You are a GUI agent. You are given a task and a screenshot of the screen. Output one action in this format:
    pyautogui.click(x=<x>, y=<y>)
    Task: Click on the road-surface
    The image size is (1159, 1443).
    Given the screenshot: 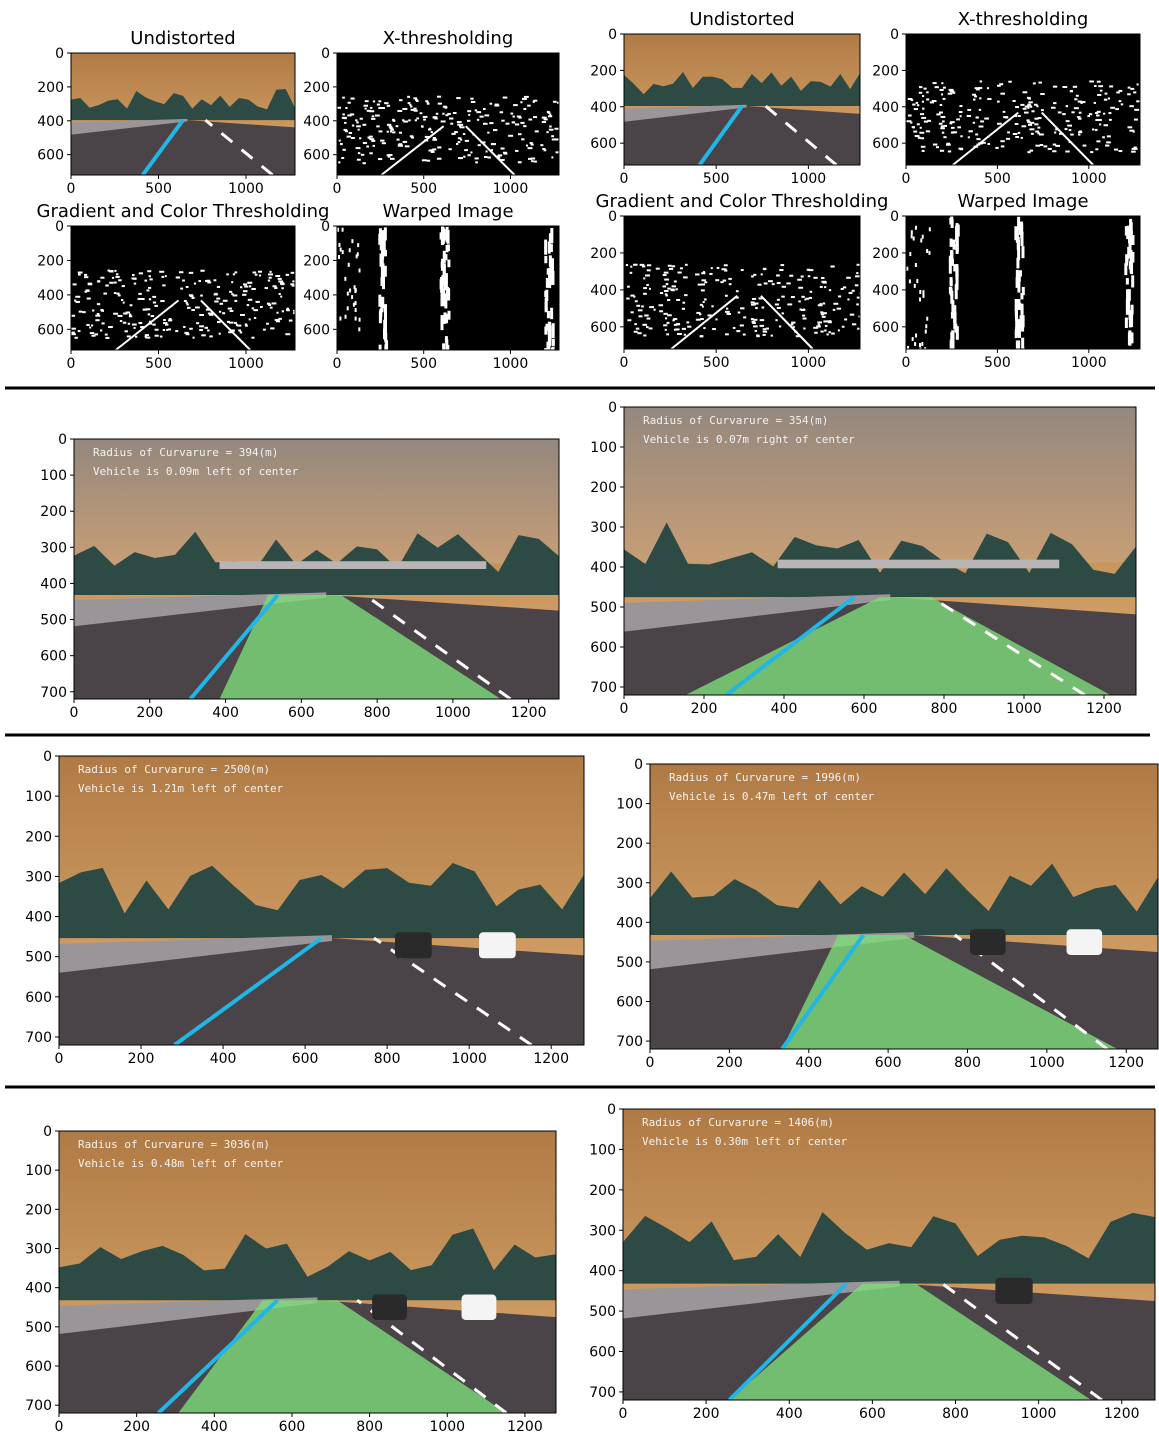 What is the action you would take?
    pyautogui.click(x=742, y=135)
    